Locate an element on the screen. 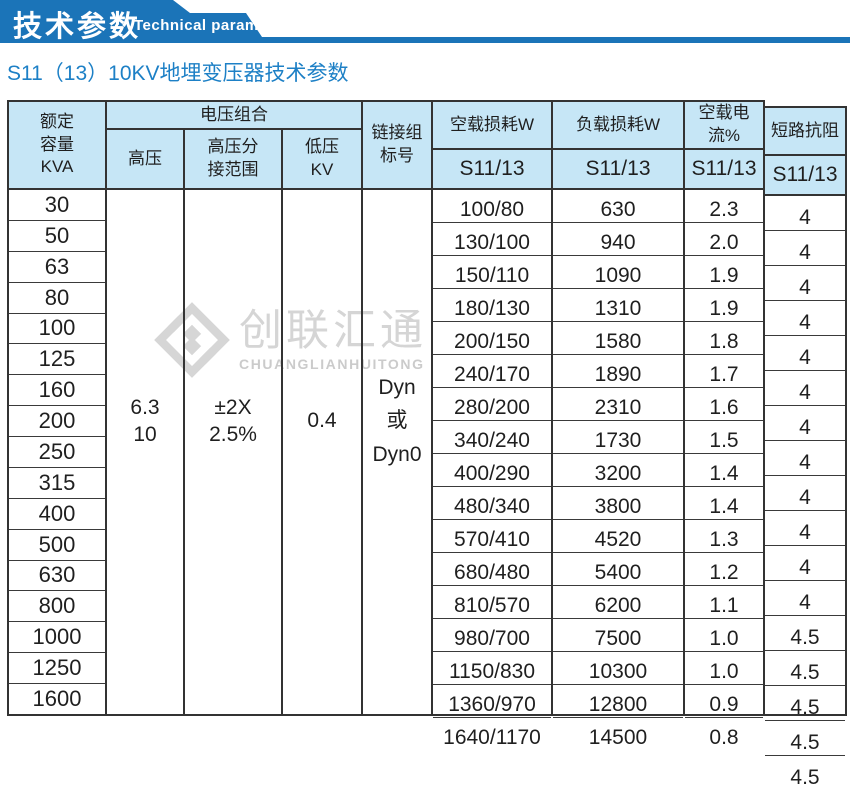 Image resolution: width=850 pixels, height=790 pixels. cell-noload: 400/290 is located at coordinates (492, 470).